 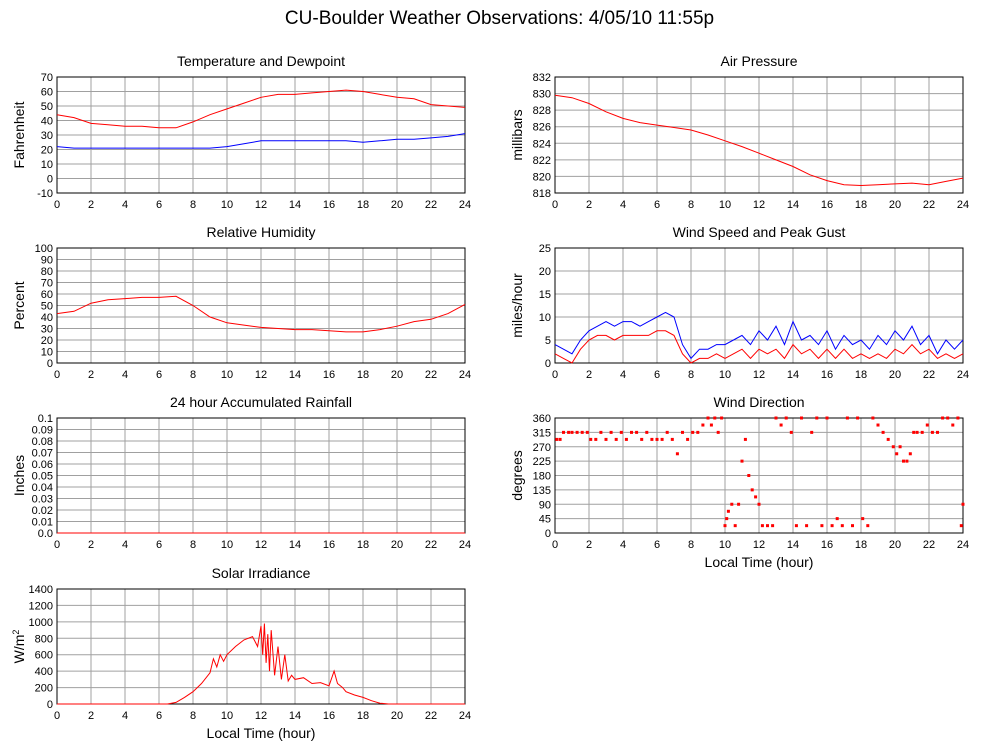 I want to click on y-tick-label: 828, so click(x=542, y=111).